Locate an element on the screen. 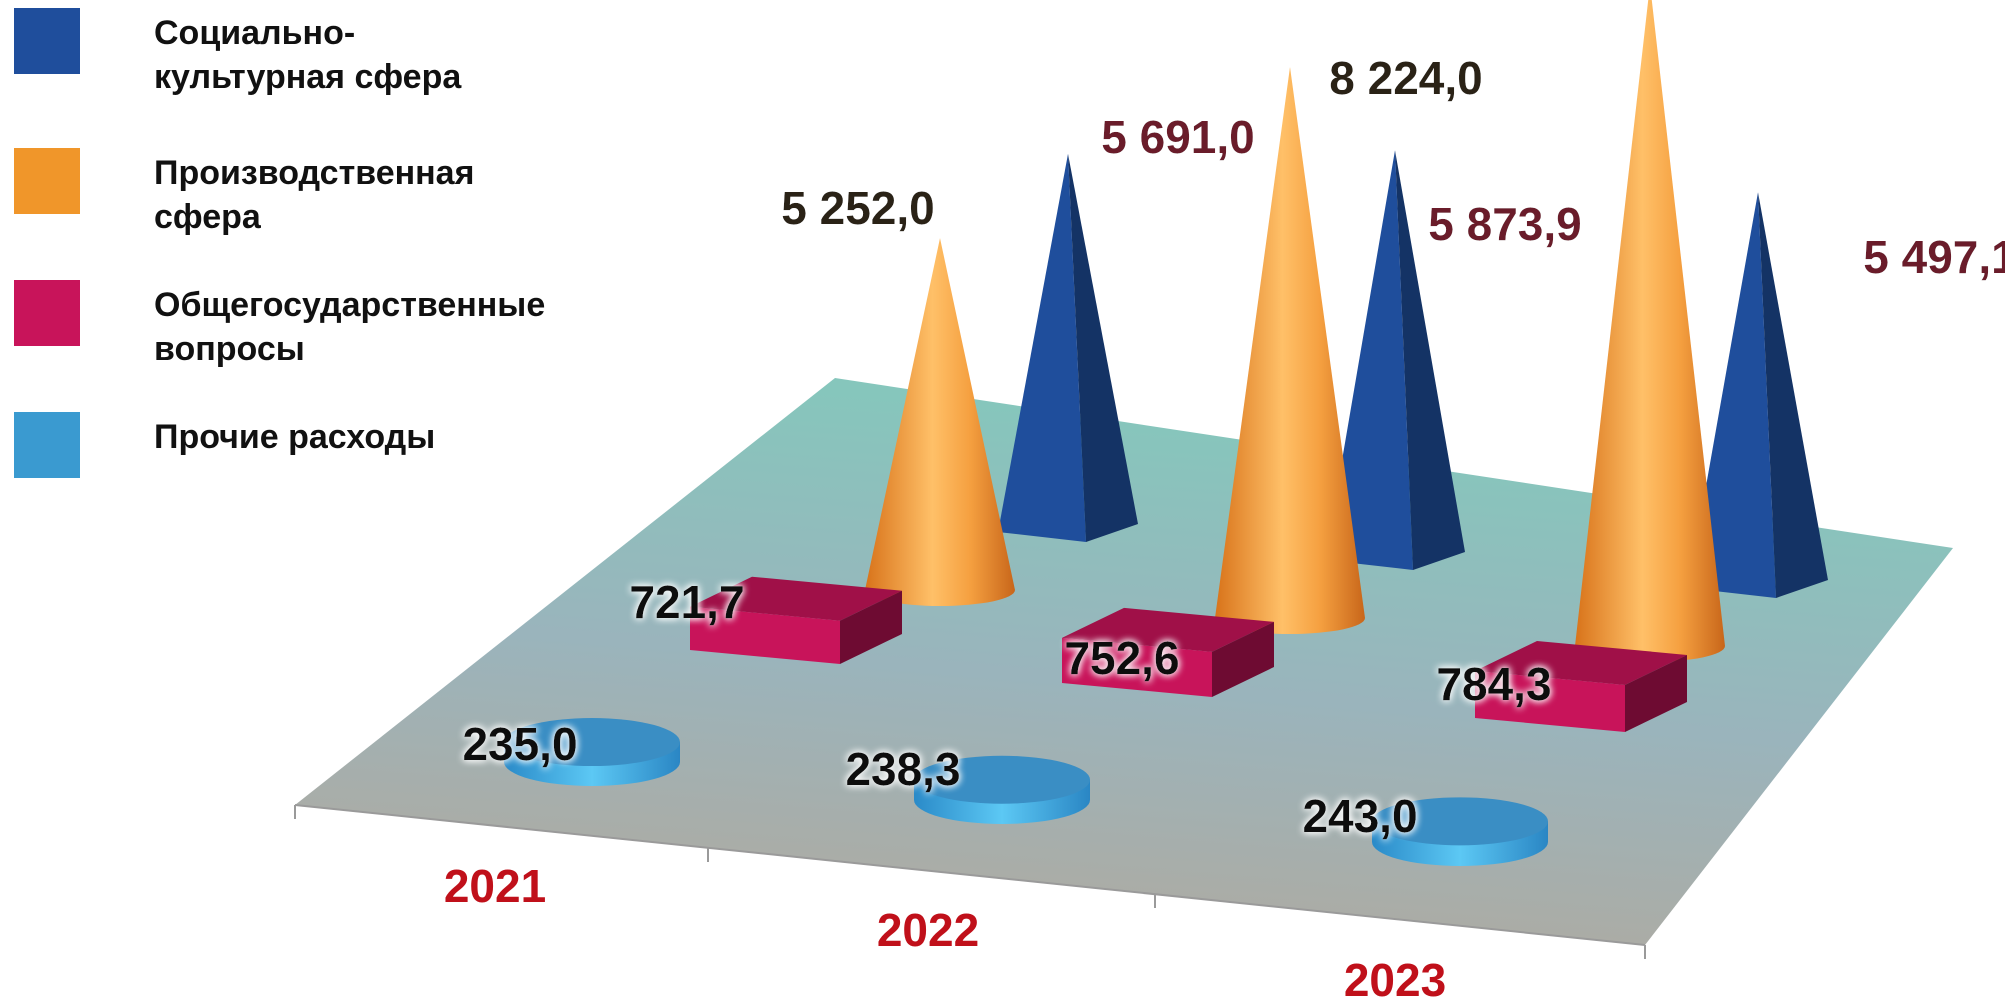  data-label: 8 224,0 is located at coordinates (1405, 78).